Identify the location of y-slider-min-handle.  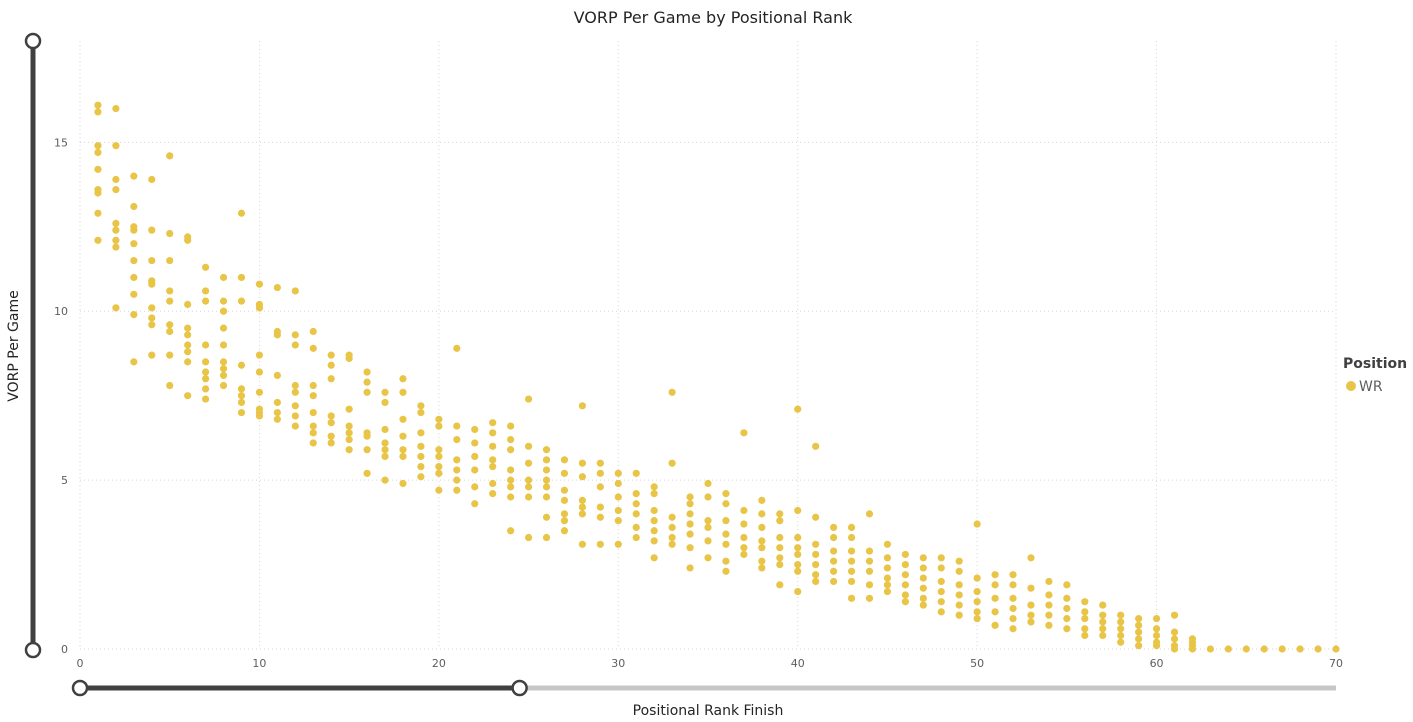
(33, 650).